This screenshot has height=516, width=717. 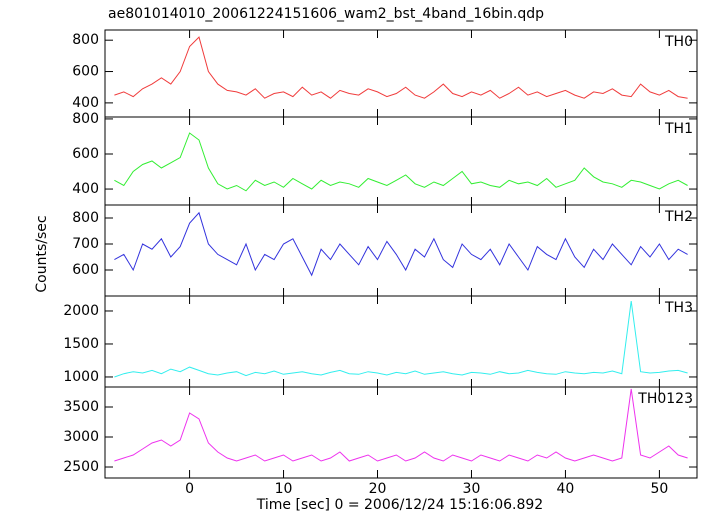 I want to click on y-tick-label: 3000, so click(x=81, y=437).